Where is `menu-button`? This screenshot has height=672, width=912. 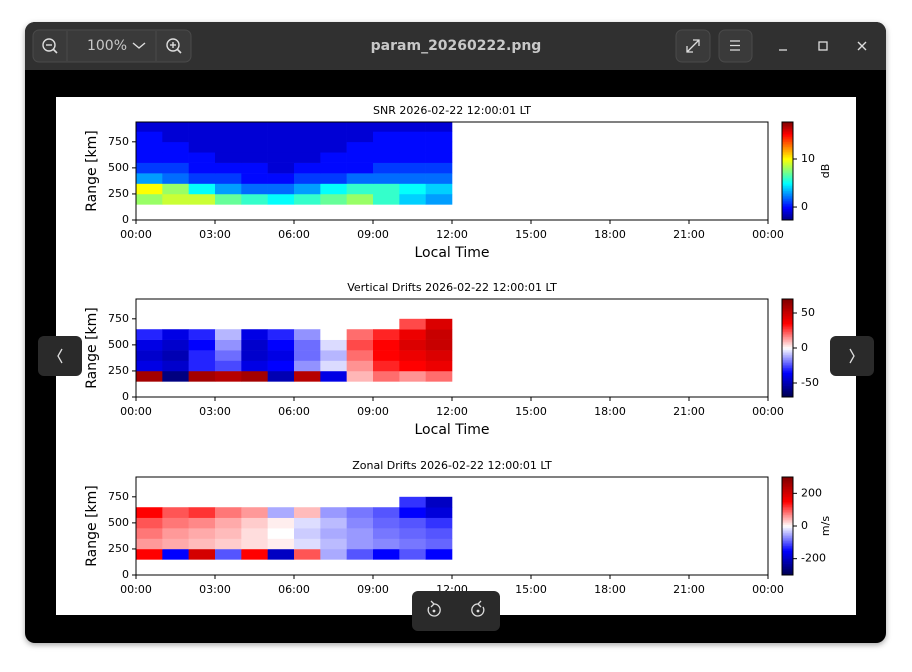 menu-button is located at coordinates (735, 46).